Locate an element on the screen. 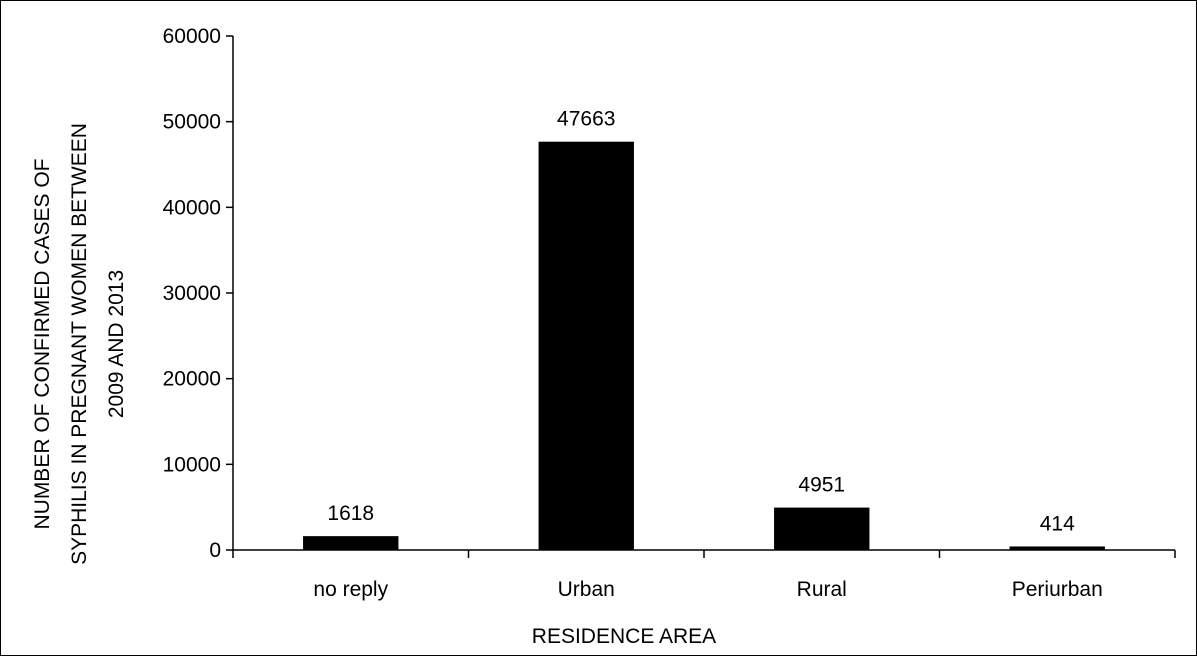 This screenshot has width=1197, height=656. x-tick-label: Periurban is located at coordinates (1057, 589).